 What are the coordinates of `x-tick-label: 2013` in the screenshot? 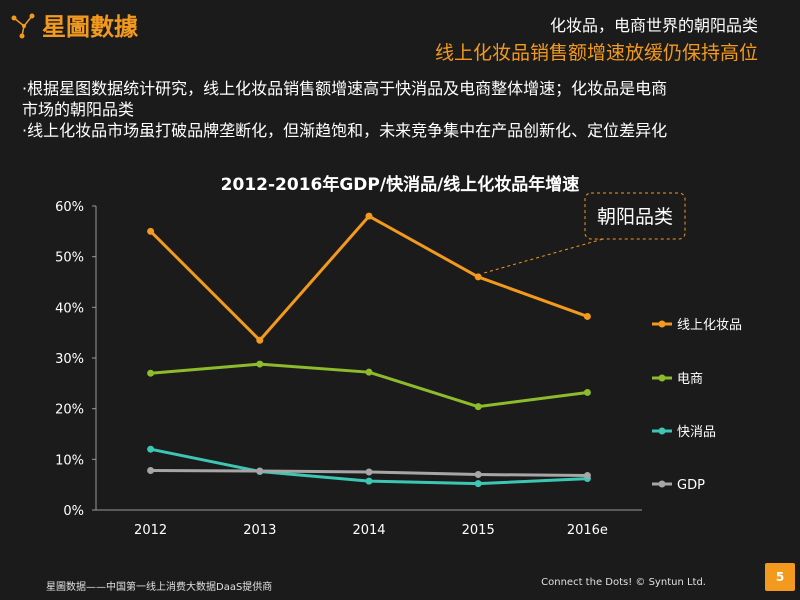 It's located at (259, 530).